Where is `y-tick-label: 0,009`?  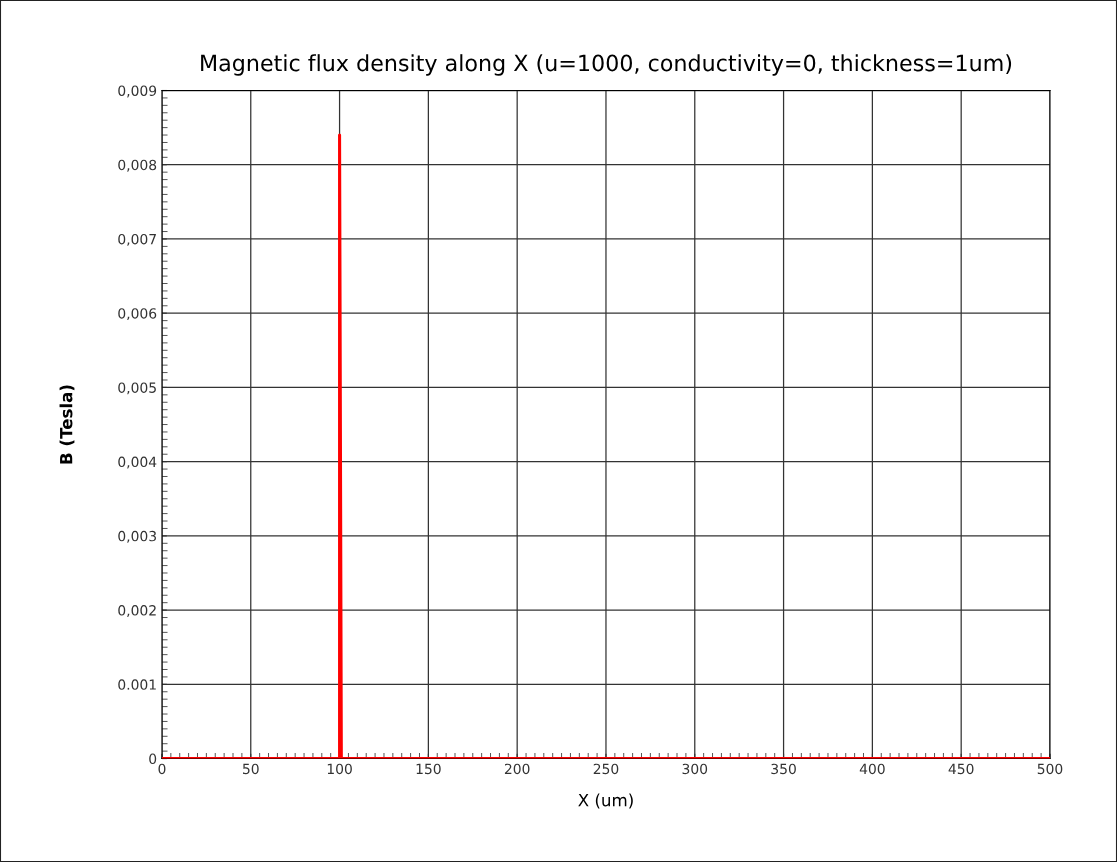 y-tick-label: 0,009 is located at coordinates (137, 91).